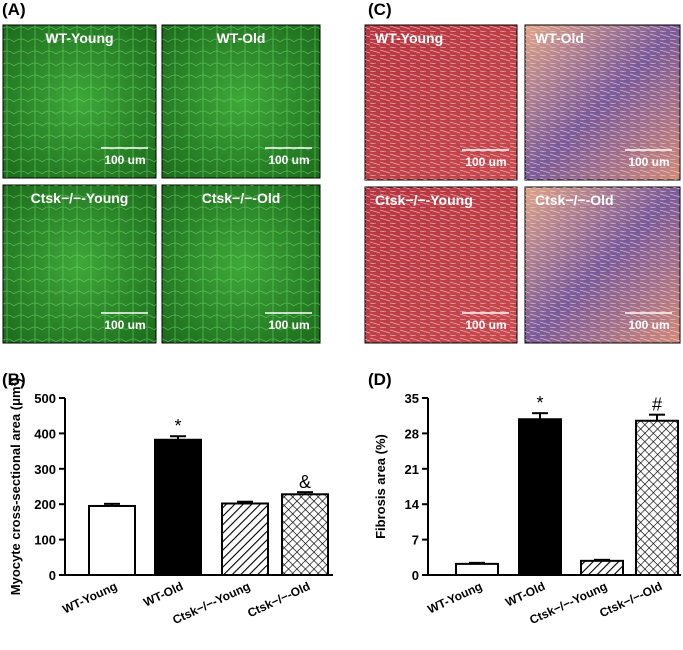 This screenshot has height=650, width=683. What do you see at coordinates (14, 379) in the screenshot?
I see `panel-label: (B)` at bounding box center [14, 379].